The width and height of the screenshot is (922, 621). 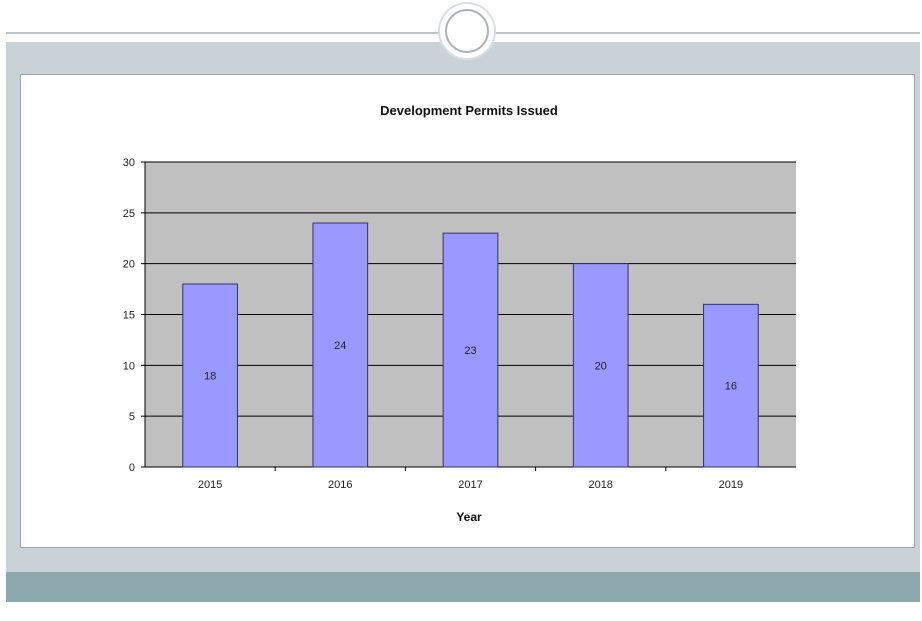 I want to click on x-tick-label: 2019, so click(x=731, y=485).